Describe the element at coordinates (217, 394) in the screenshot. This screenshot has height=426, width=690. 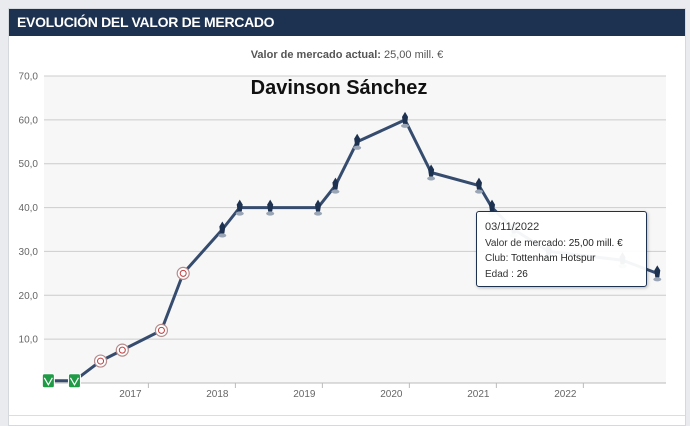
I see `x-tick-label: 2018` at that location.